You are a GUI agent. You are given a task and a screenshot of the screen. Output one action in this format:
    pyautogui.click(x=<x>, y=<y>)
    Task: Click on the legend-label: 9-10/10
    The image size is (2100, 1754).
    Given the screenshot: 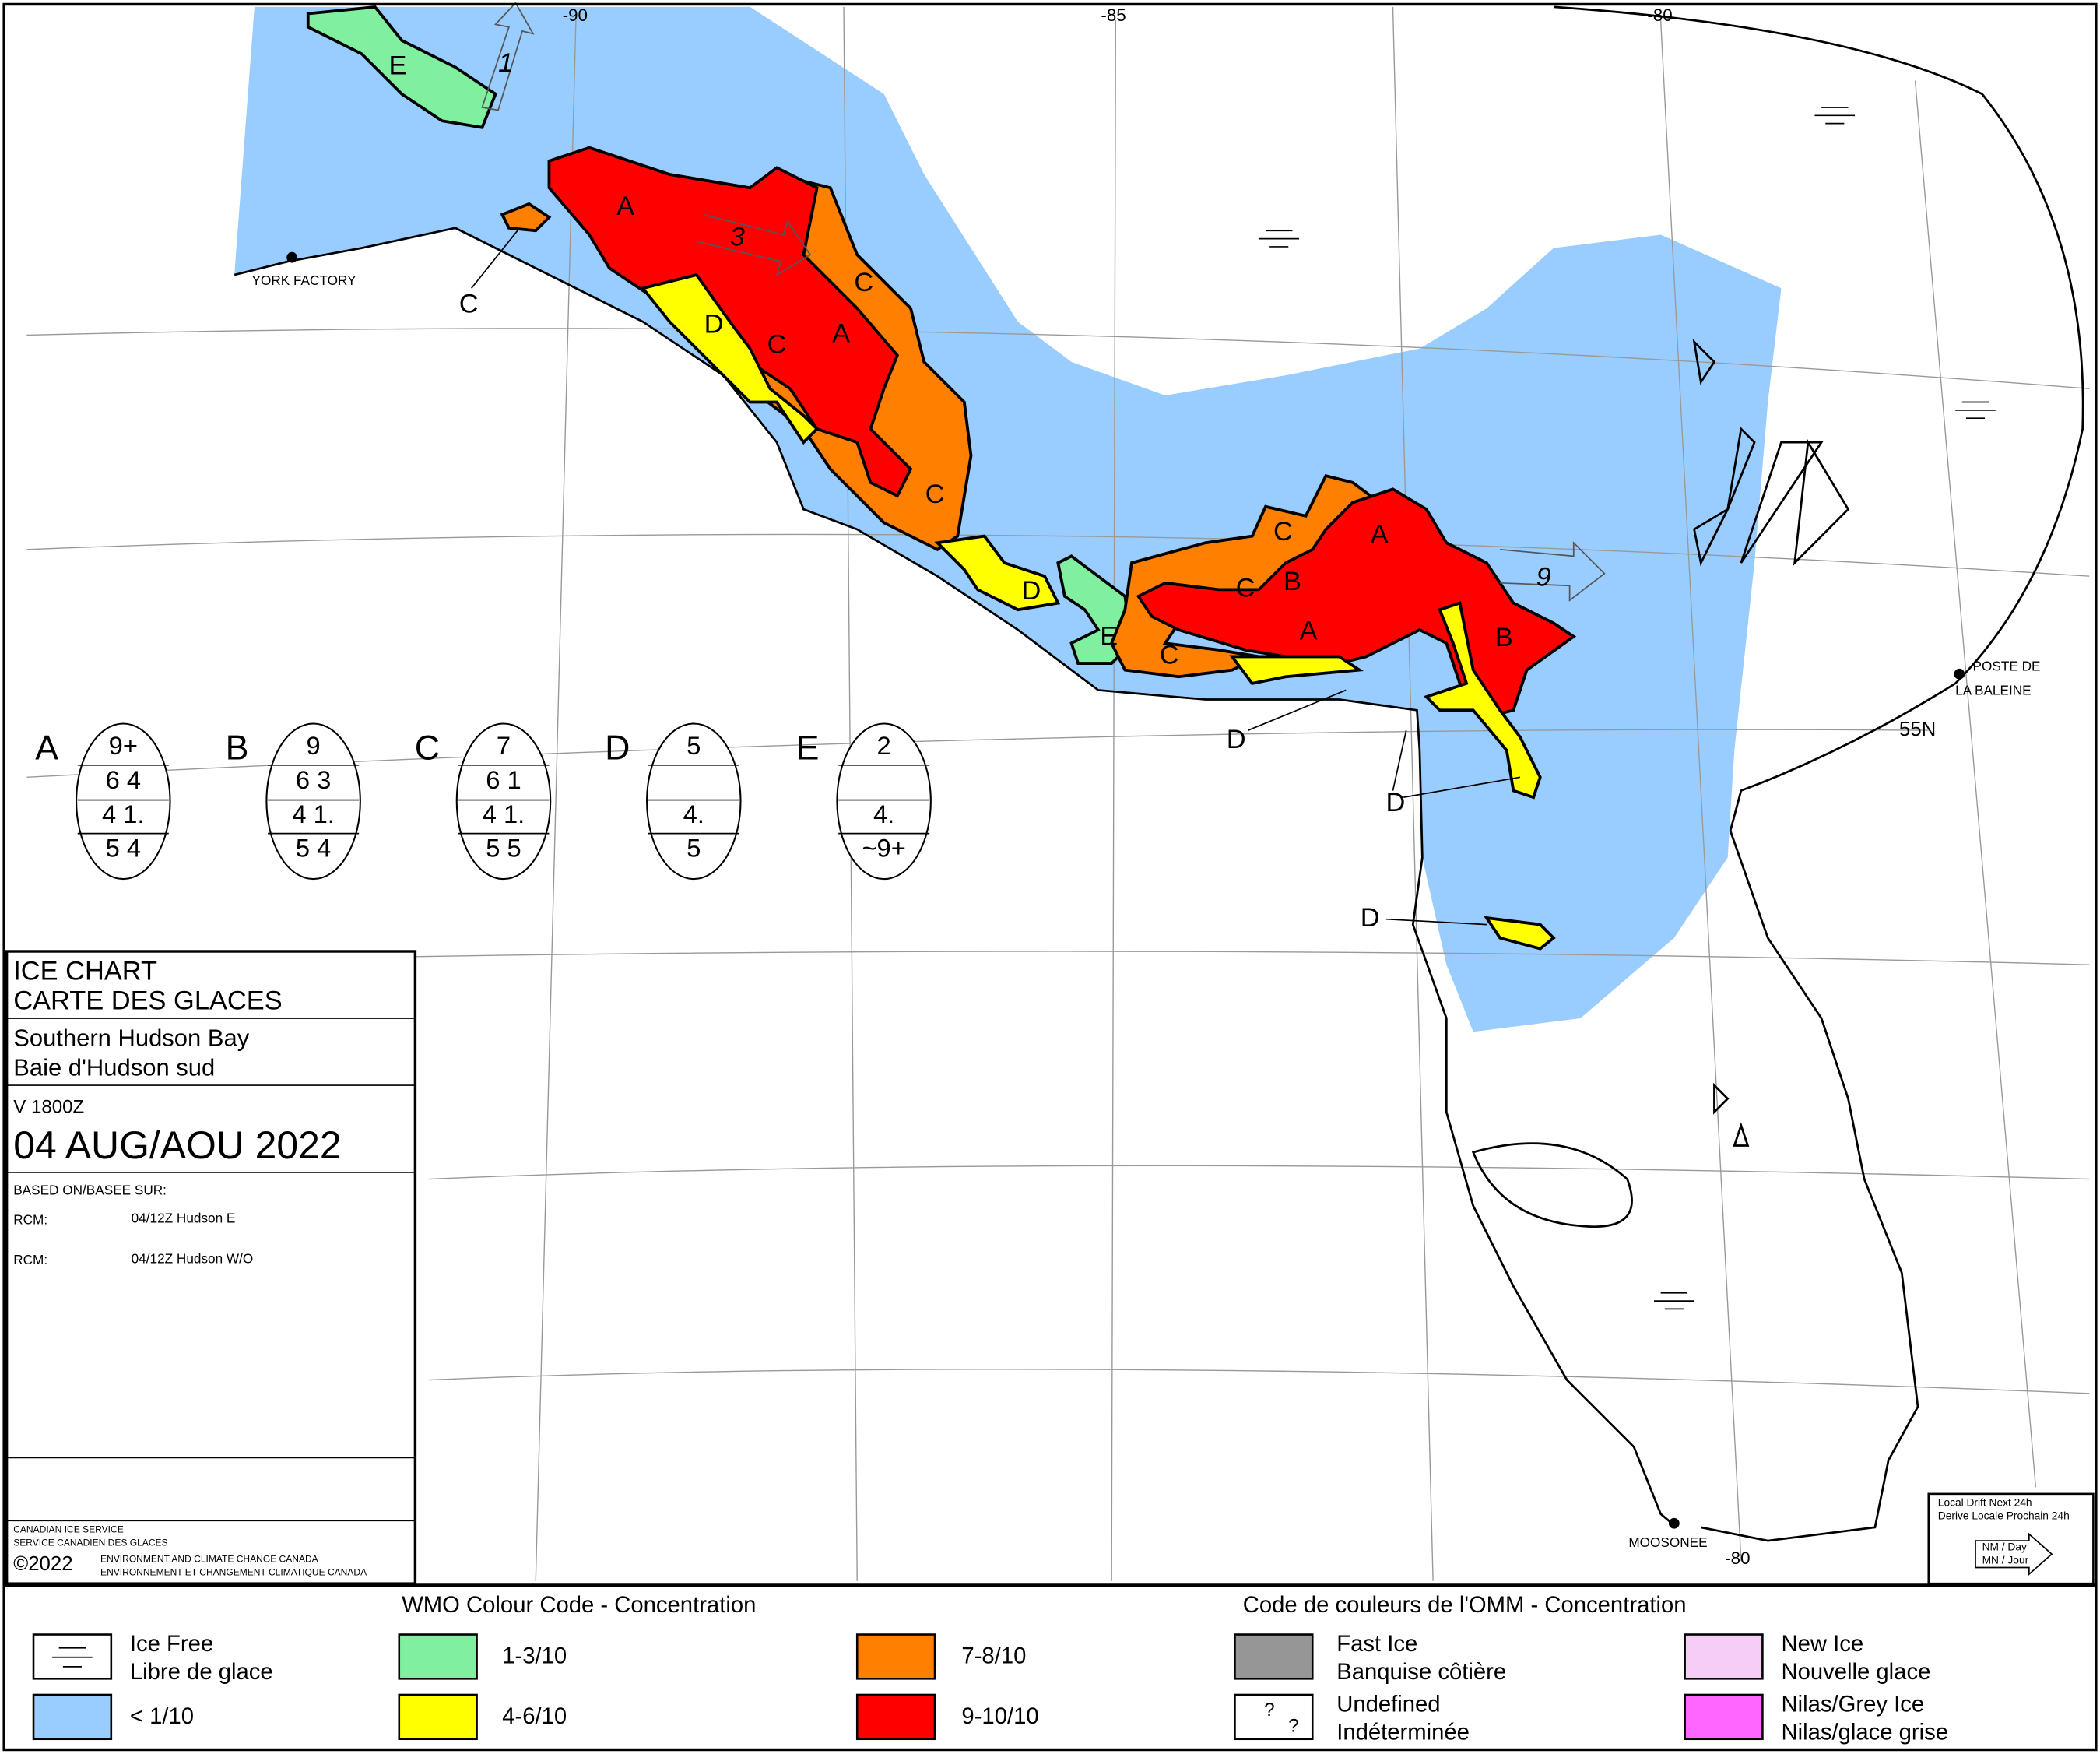 What is the action you would take?
    pyautogui.click(x=999, y=1716)
    